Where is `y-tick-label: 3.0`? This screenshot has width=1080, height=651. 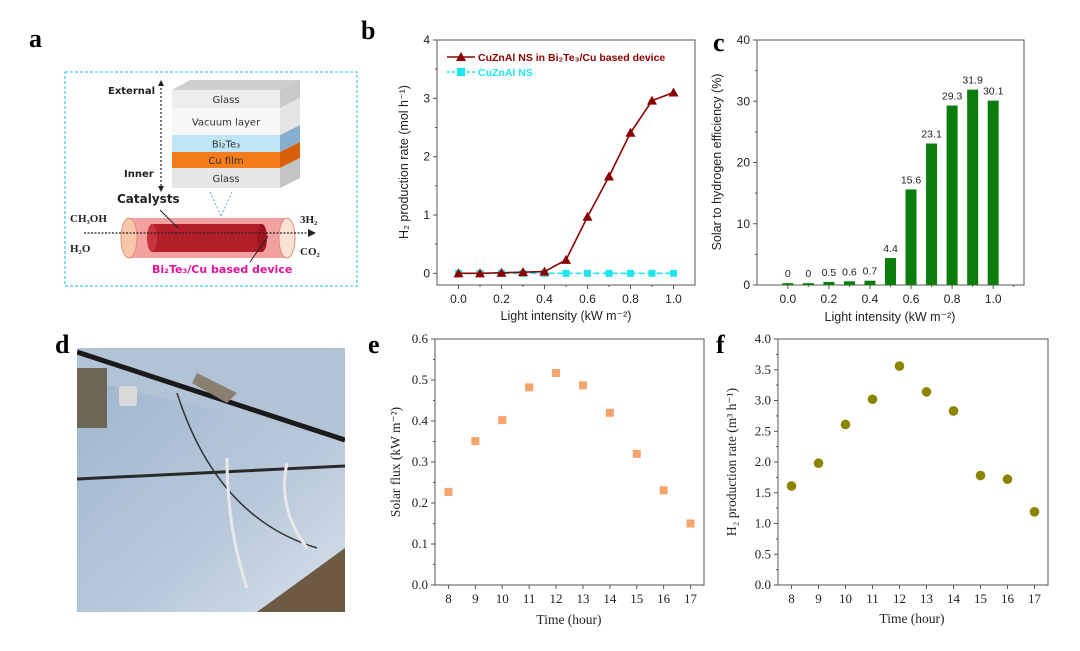
y-tick-label: 3.0 is located at coordinates (763, 400).